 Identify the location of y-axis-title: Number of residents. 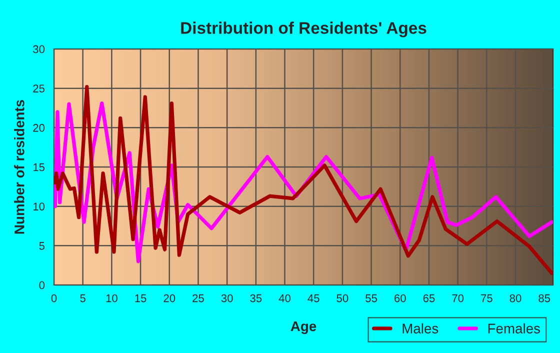
(19, 167).